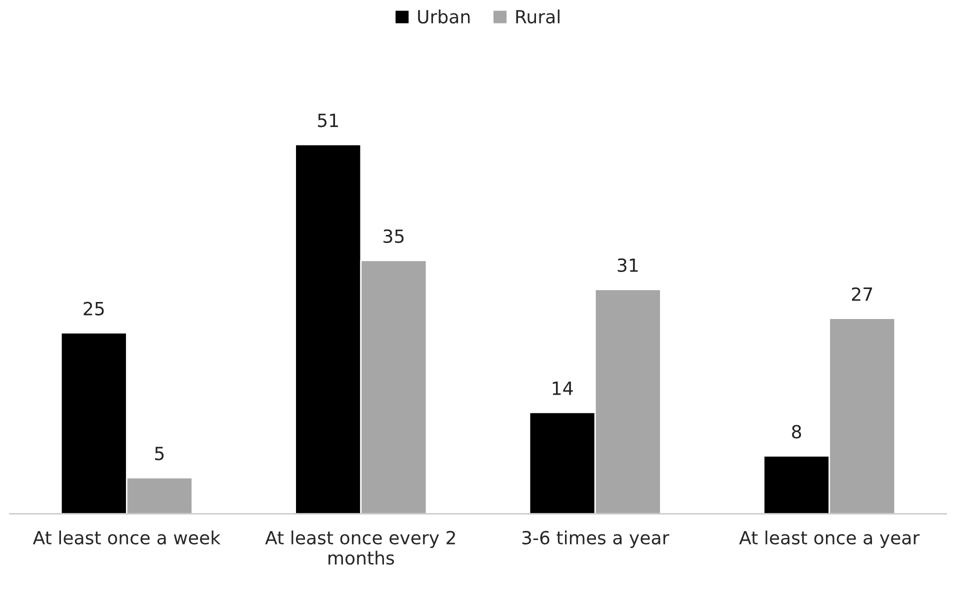  Describe the element at coordinates (94, 309) in the screenshot. I see `data-label: 25` at that location.